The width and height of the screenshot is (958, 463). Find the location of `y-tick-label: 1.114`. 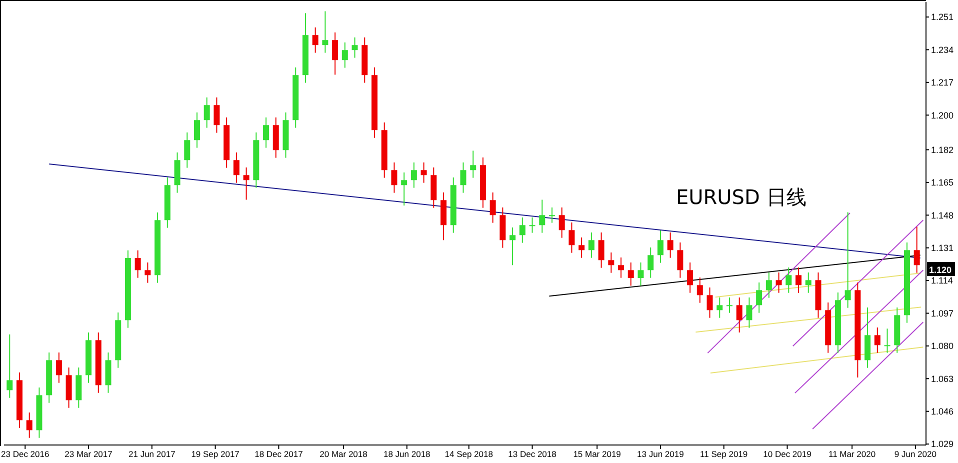

y-tick-label: 1.114 is located at coordinates (942, 281).